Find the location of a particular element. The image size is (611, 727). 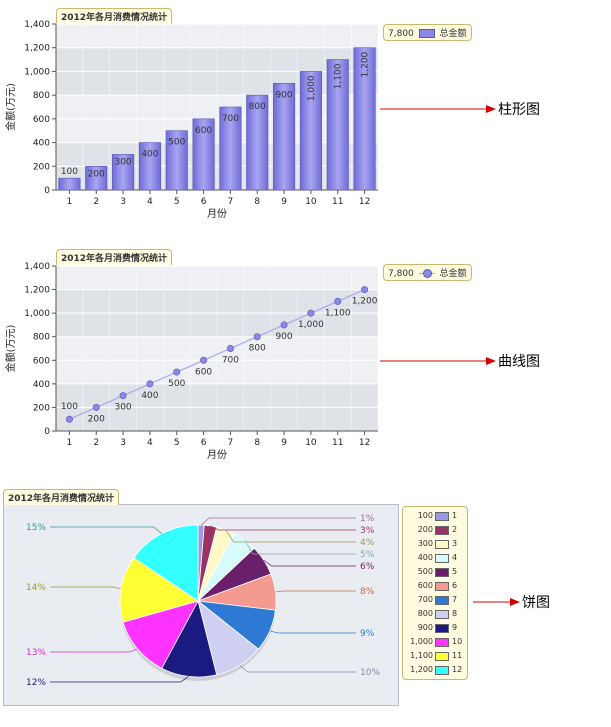

bar-legend-swatch-icon is located at coordinates (426, 33).